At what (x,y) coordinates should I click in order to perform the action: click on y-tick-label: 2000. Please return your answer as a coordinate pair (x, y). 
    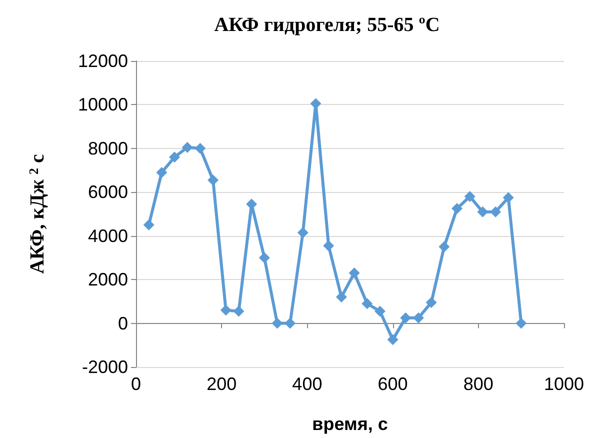
    Looking at the image, I should click on (108, 280).